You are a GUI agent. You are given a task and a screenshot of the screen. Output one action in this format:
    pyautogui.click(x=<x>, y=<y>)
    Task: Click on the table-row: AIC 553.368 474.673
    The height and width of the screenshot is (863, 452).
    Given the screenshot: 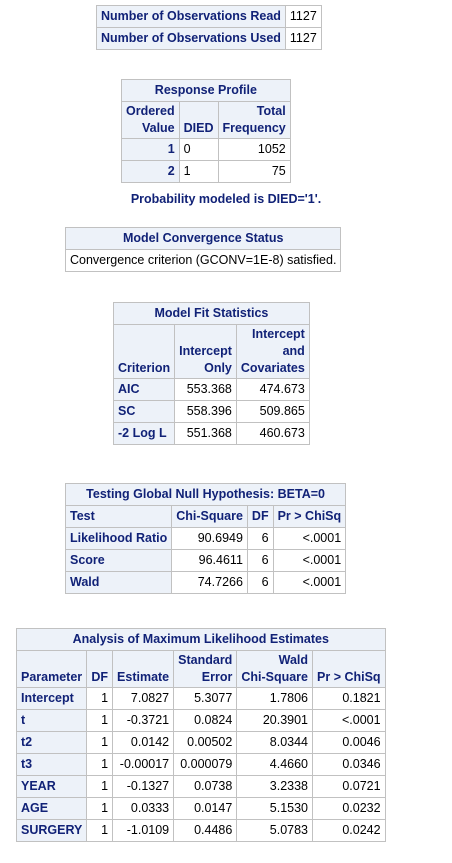 What is the action you would take?
    pyautogui.click(x=211, y=389)
    